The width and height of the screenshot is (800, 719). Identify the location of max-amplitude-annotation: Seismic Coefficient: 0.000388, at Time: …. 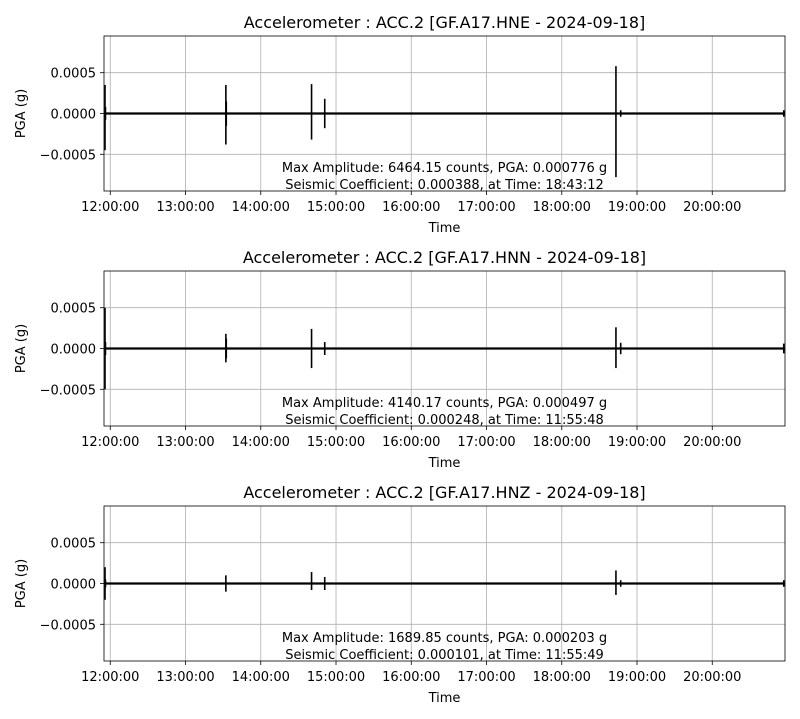
(444, 185).